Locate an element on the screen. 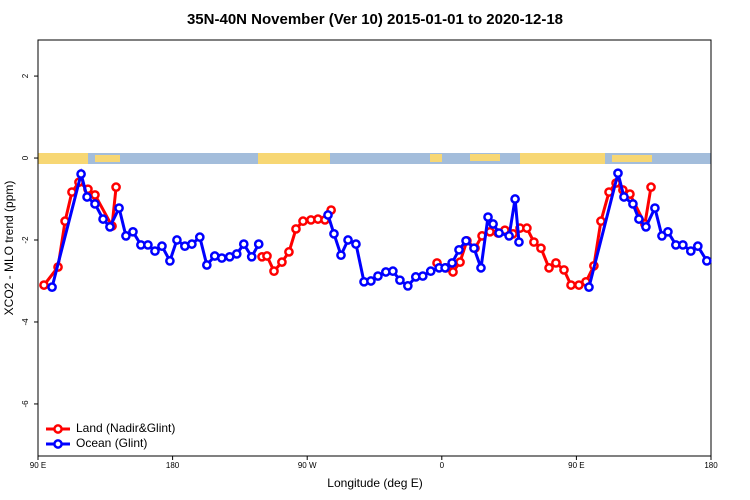  x-axis-label: Longitude (deg E) is located at coordinates (374, 483).